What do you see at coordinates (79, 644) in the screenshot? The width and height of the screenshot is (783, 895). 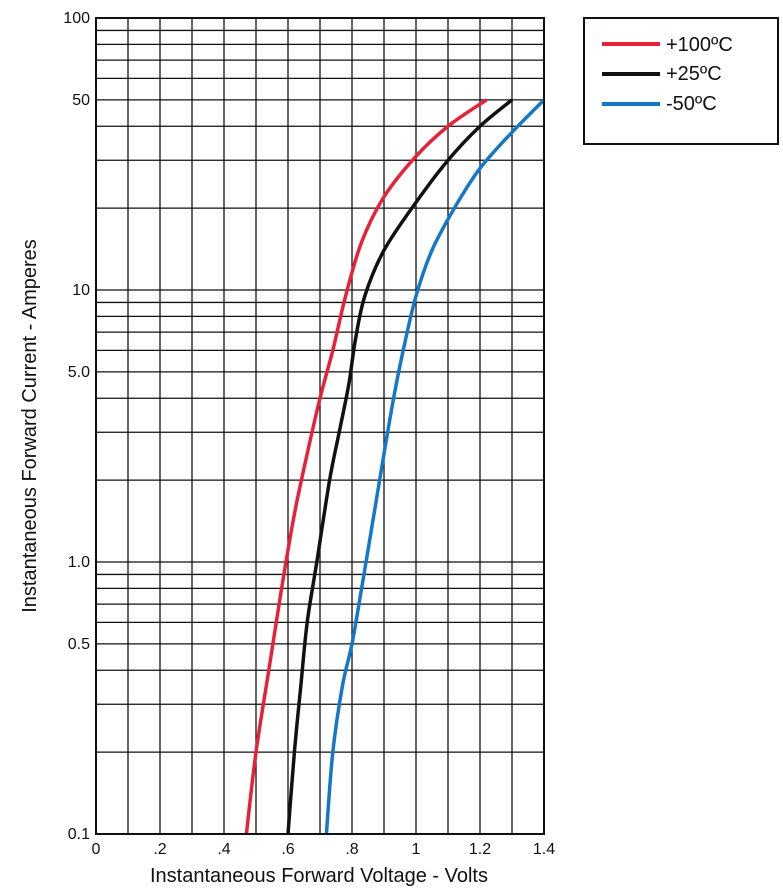 I see `y-tick-label: 0.5` at bounding box center [79, 644].